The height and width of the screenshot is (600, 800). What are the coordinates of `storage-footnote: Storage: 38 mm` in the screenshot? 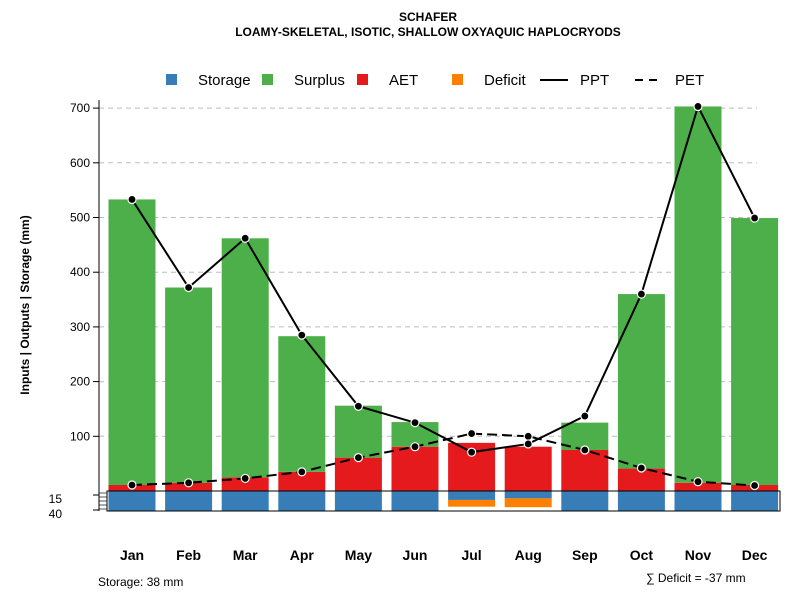 It's located at (140, 582).